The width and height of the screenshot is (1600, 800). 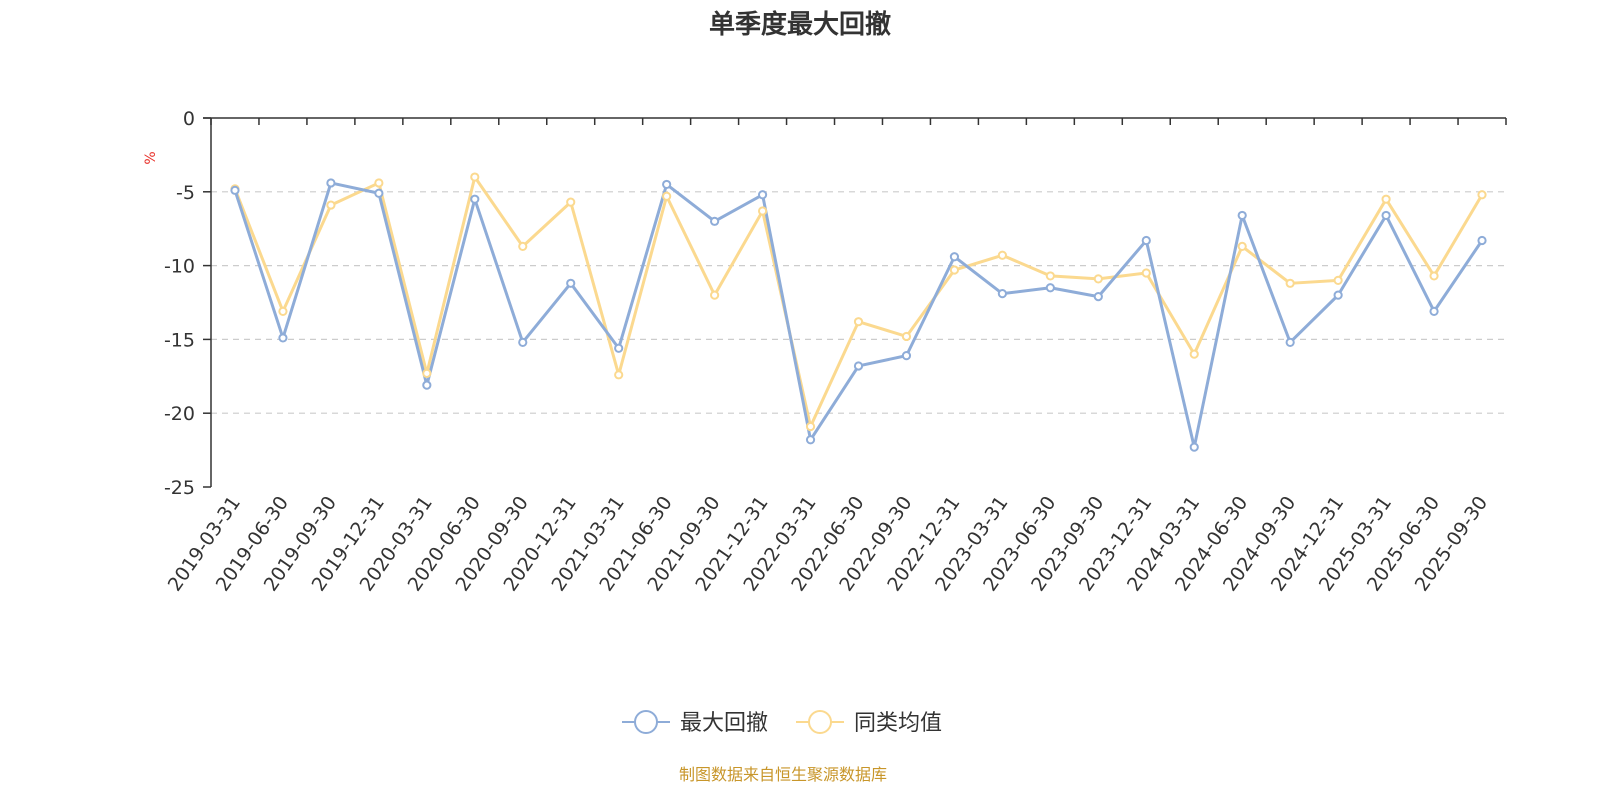 I want to click on legend-label-max-drawdown: 最大回撤, so click(x=724, y=723).